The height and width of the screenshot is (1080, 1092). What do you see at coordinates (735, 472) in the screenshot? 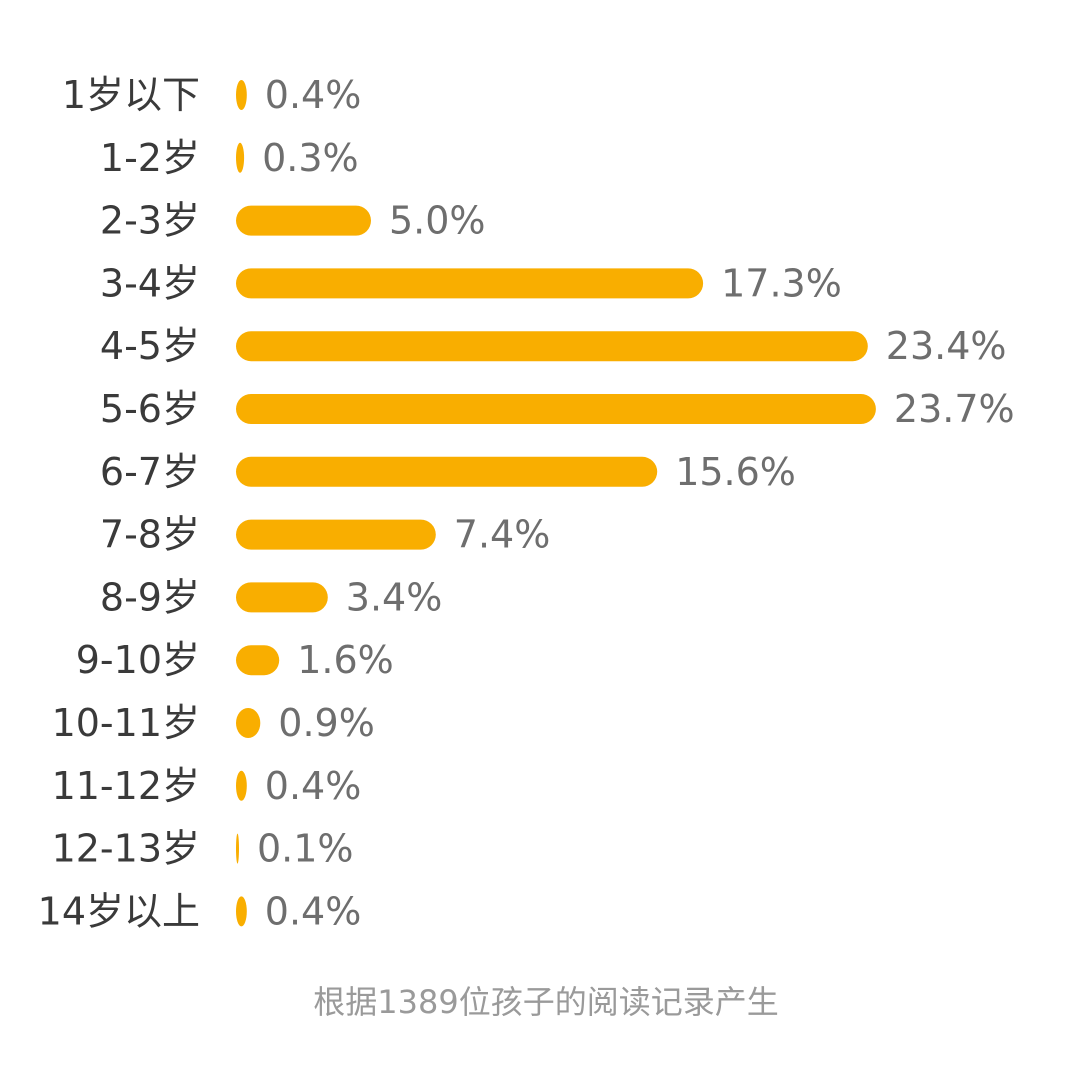
I see `value-label-6: 15.6%` at bounding box center [735, 472].